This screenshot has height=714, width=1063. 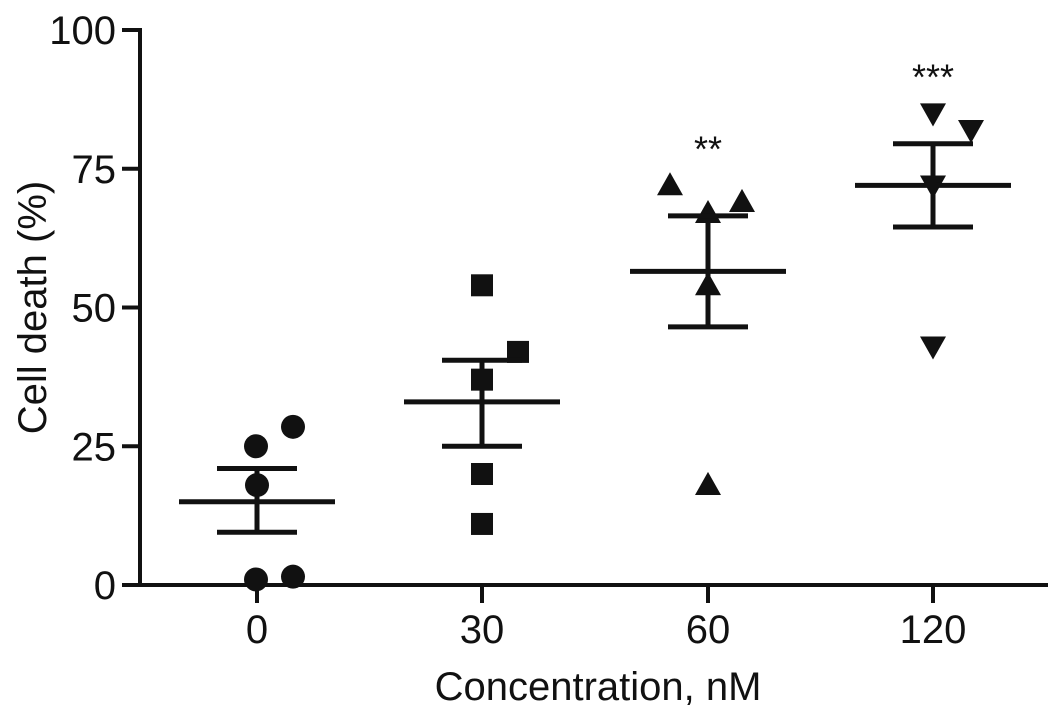 What do you see at coordinates (708, 311) in the screenshot?
I see `group-60: **` at bounding box center [708, 311].